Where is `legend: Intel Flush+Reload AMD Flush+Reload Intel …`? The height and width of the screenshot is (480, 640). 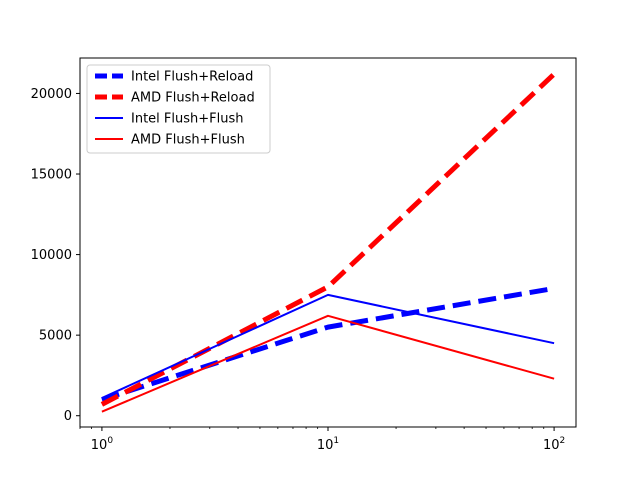
legend: Intel Flush+Reload AMD Flush+Reload Intel … is located at coordinates (178, 109).